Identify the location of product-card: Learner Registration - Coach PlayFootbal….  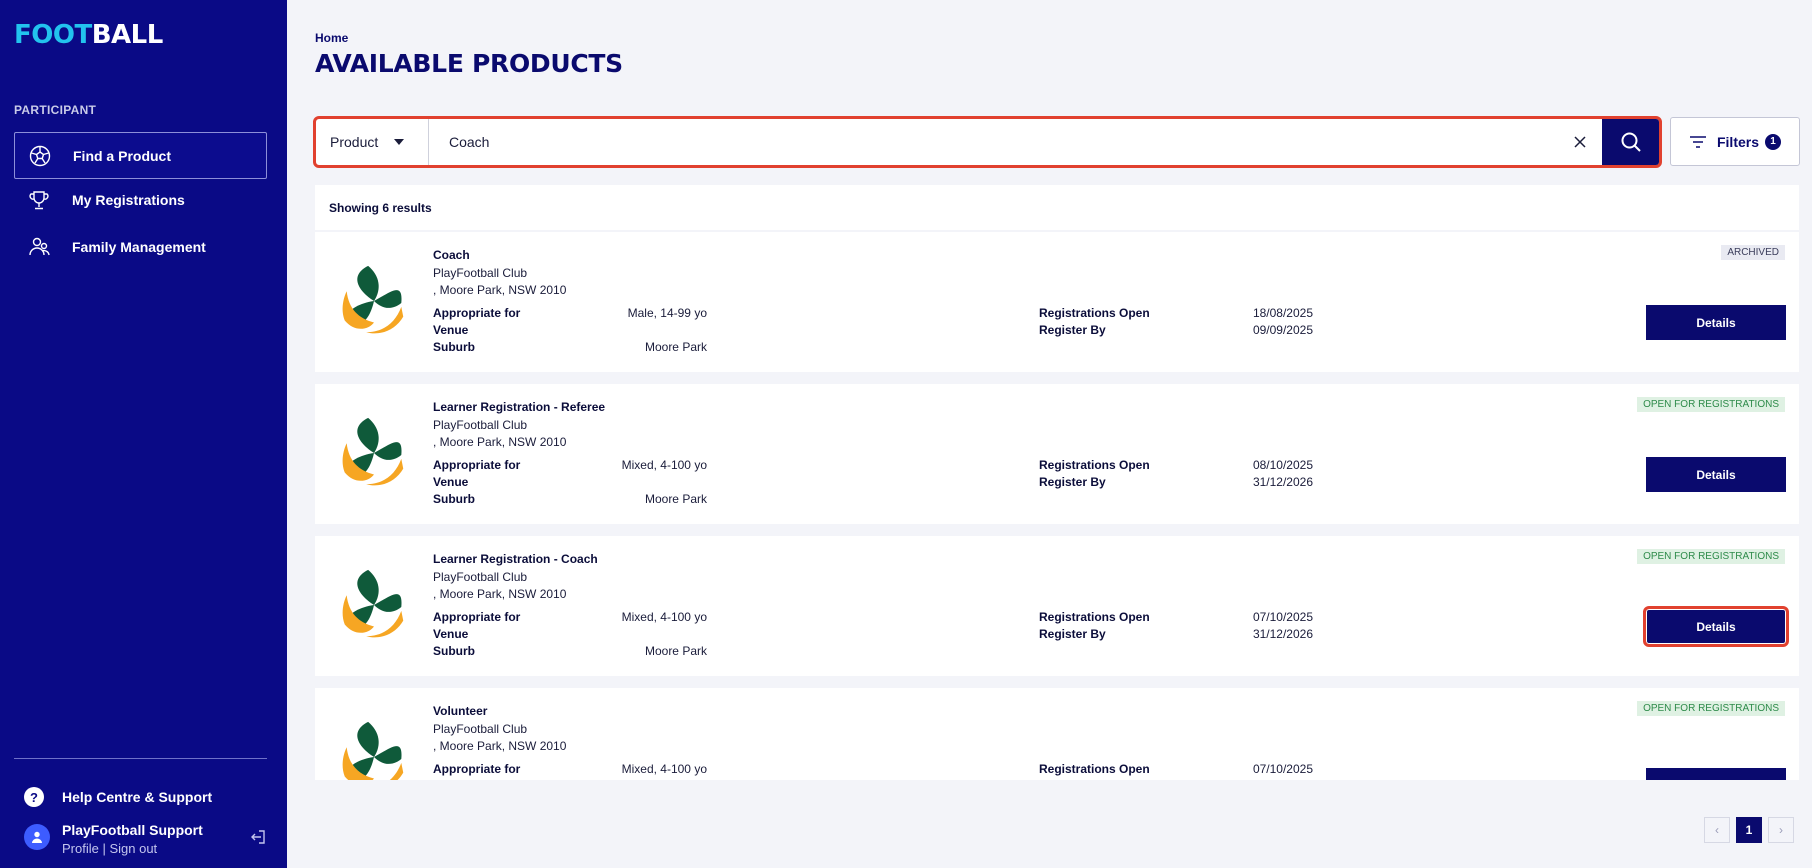
(1057, 606).